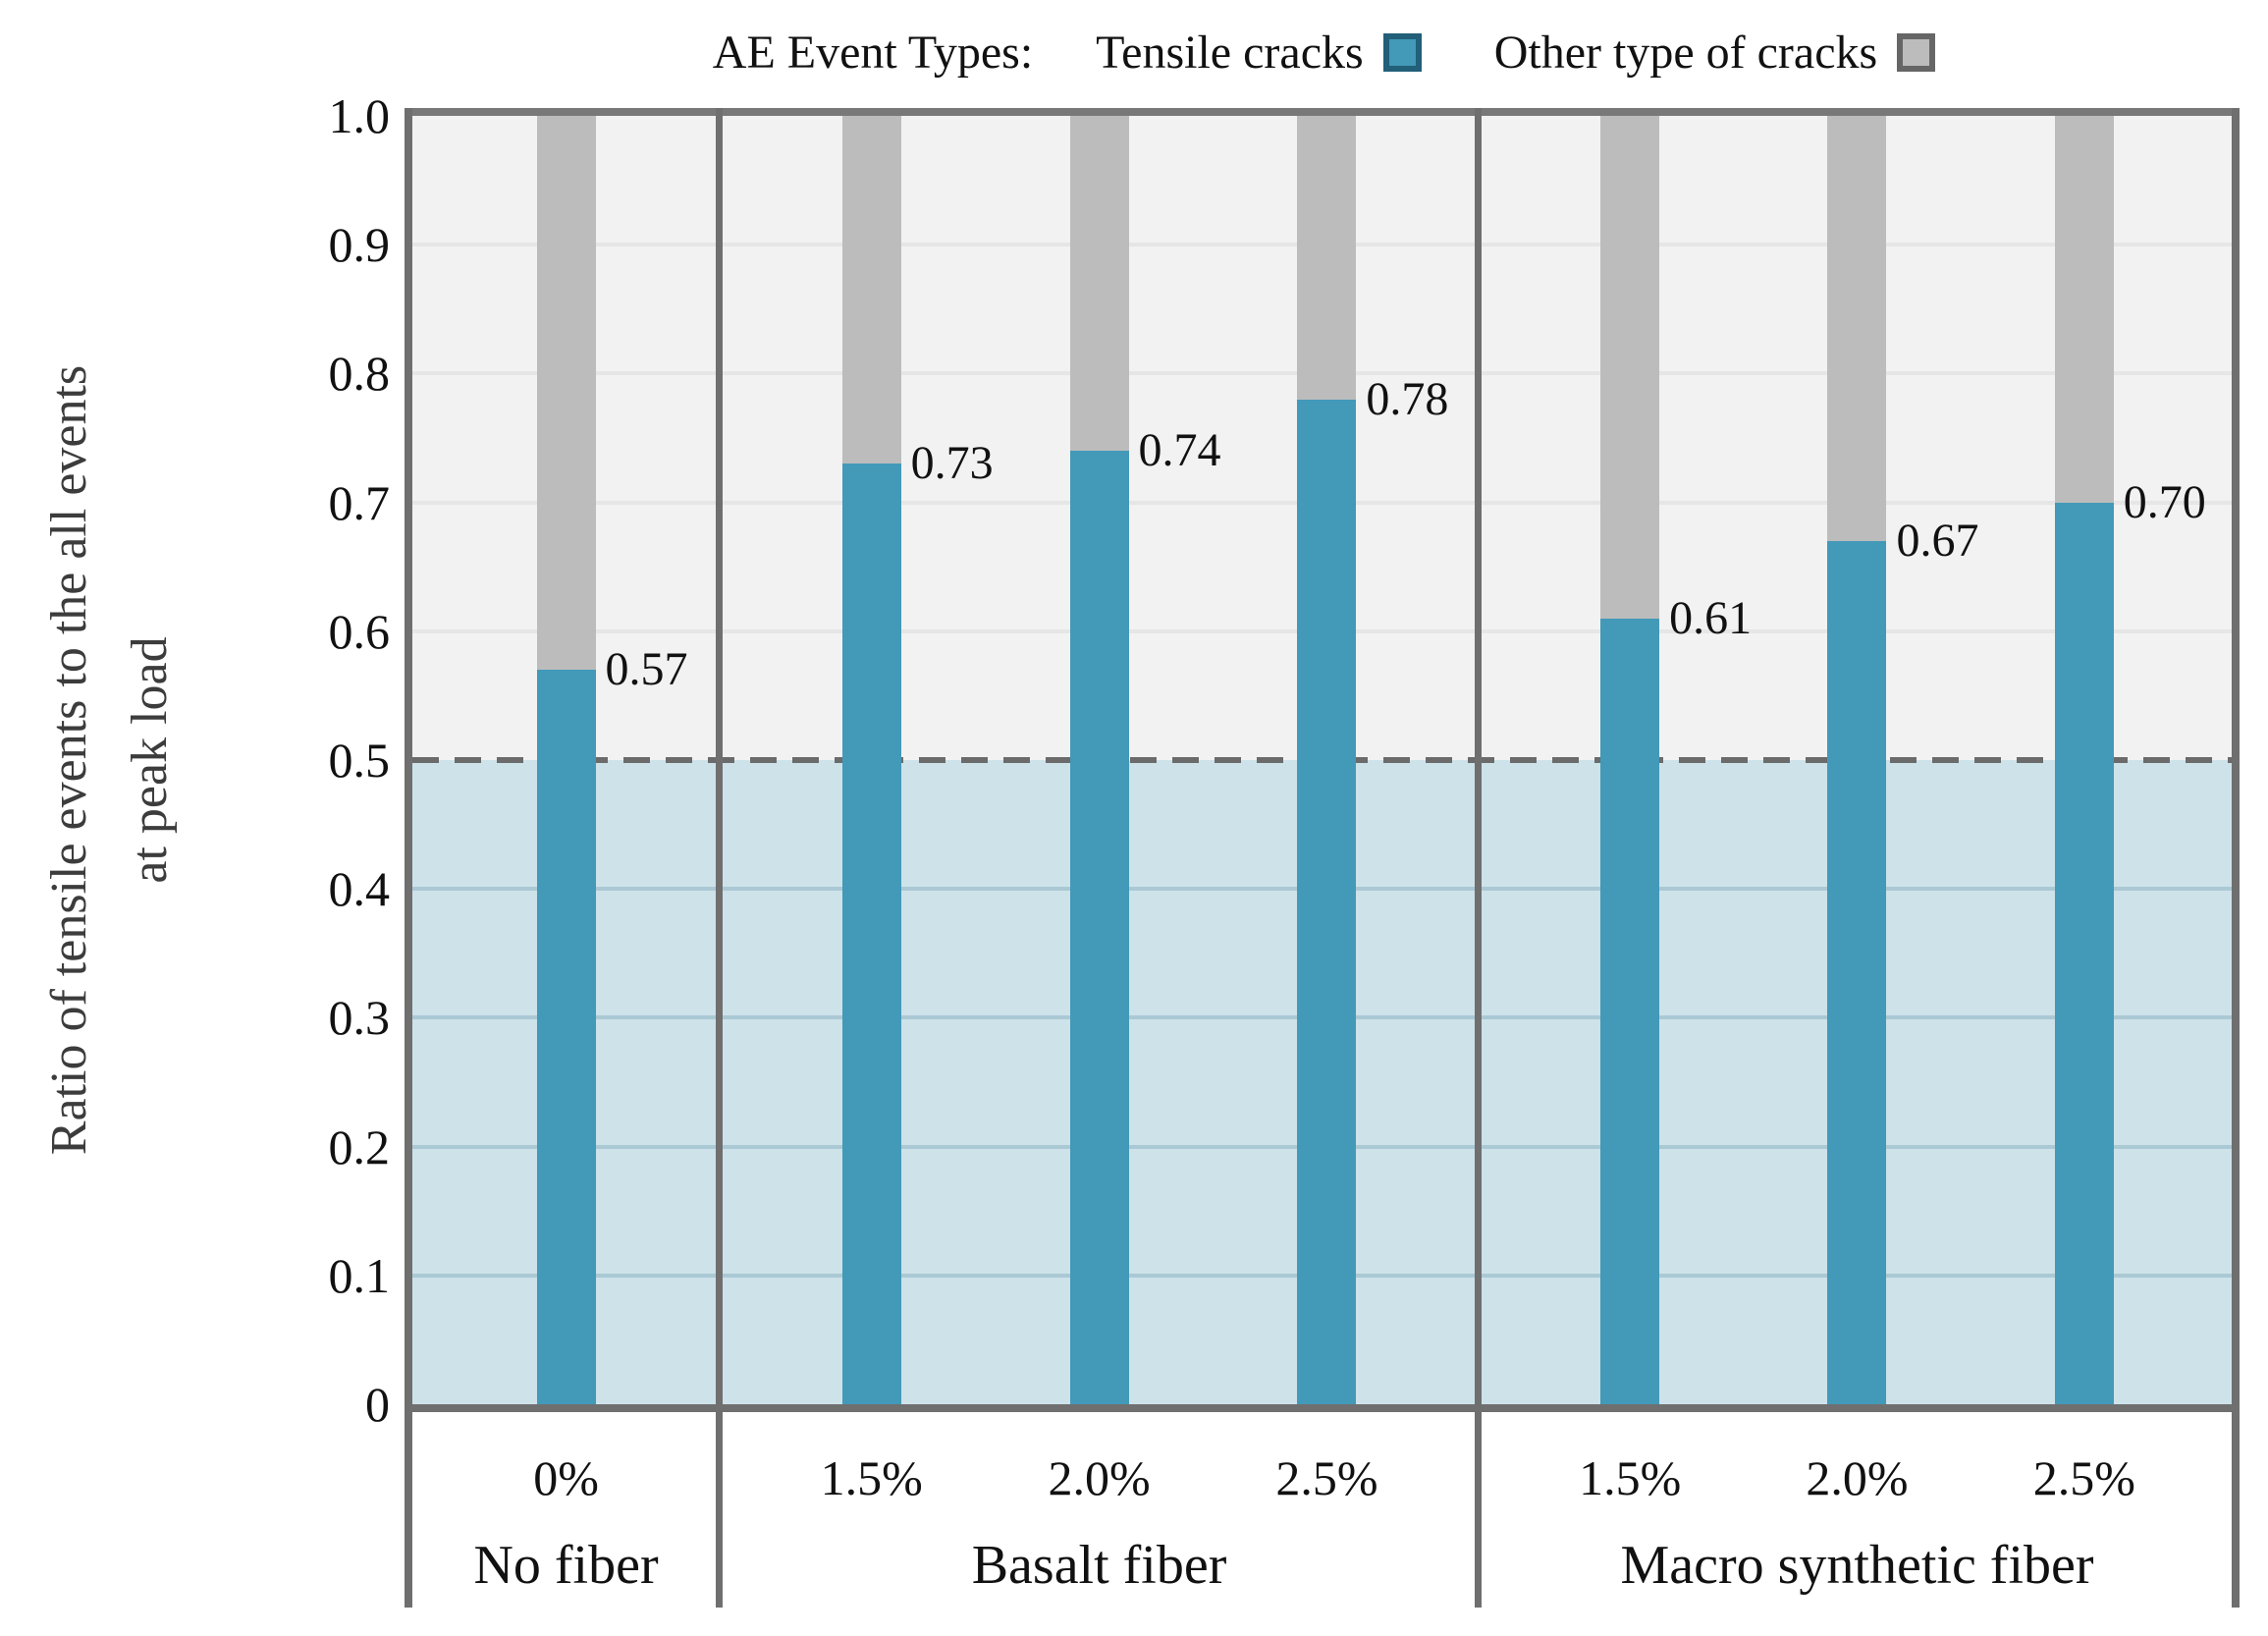 The image size is (2268, 1636). What do you see at coordinates (1323, 112) in the screenshot?
I see `plot-top-border` at bounding box center [1323, 112].